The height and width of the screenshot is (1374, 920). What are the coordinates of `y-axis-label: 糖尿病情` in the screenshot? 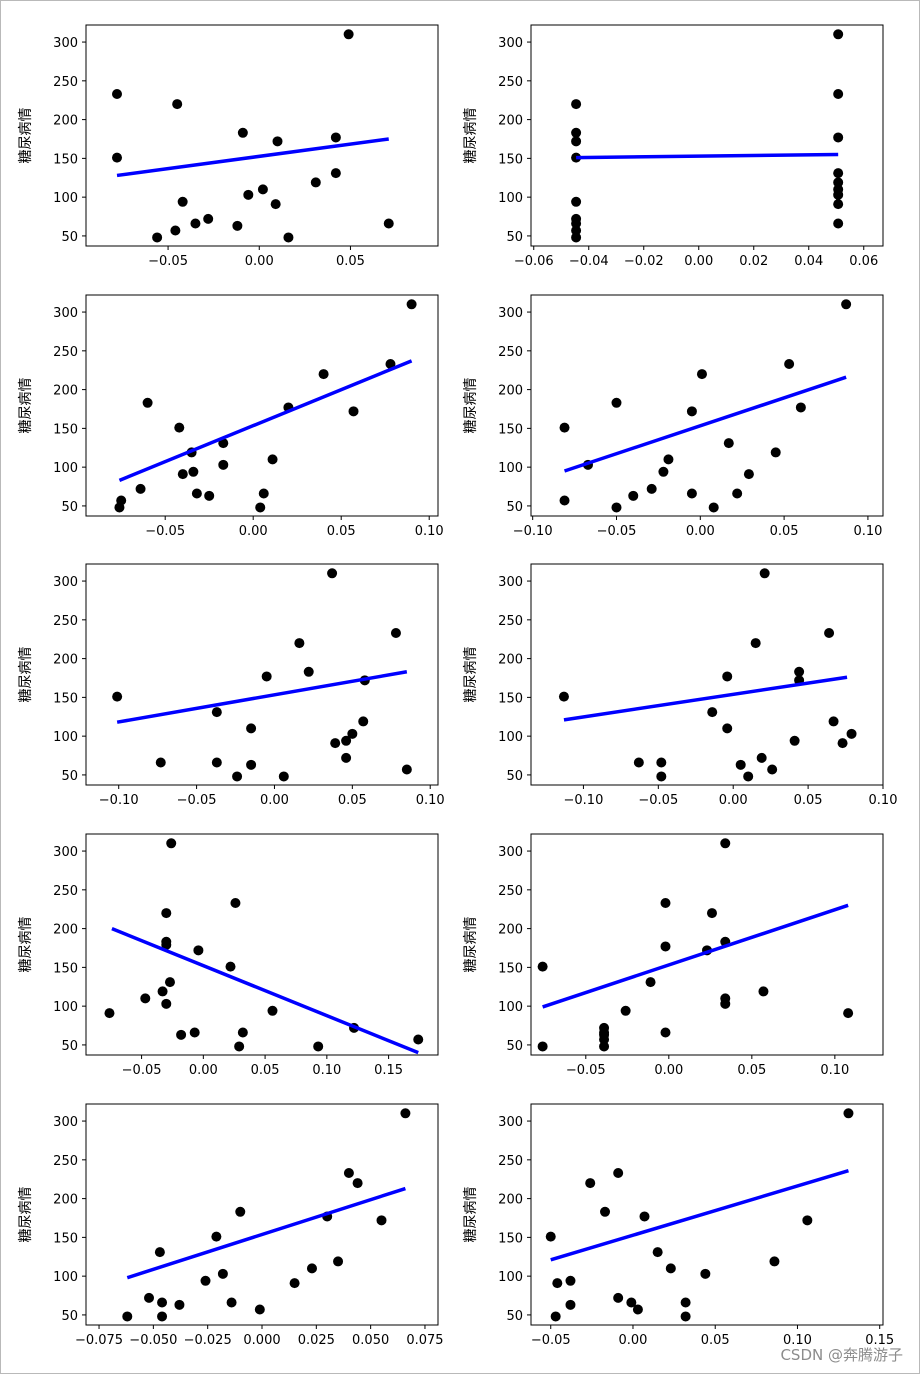 It's located at (471, 406).